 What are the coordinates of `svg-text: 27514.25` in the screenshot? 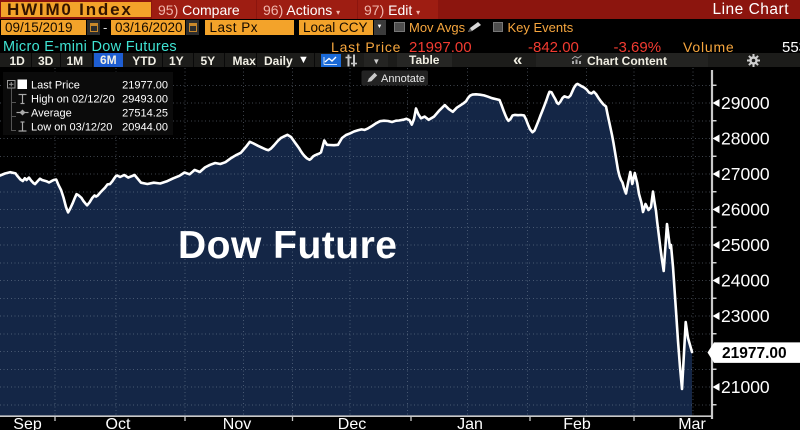 It's located at (145, 114).